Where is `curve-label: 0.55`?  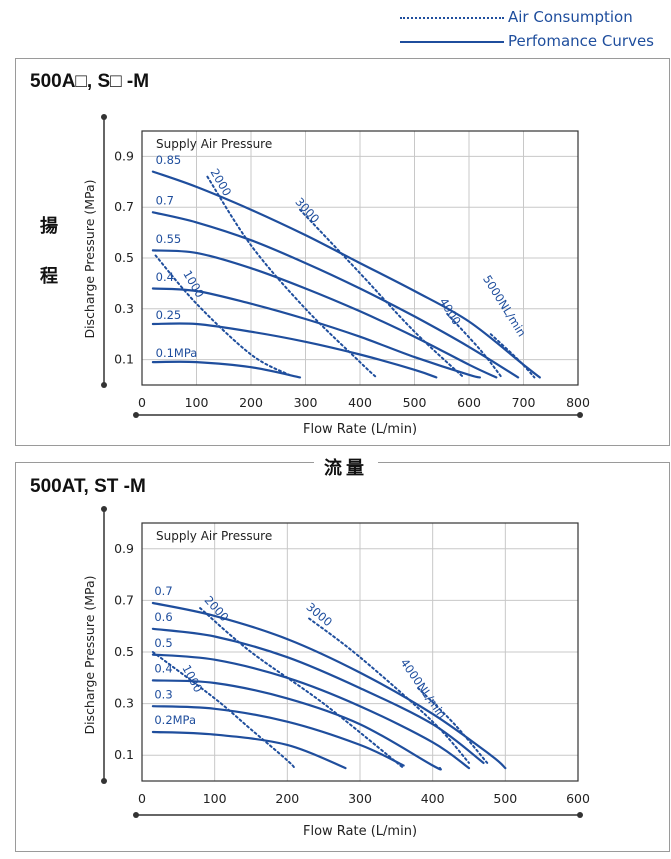 curve-label: 0.55 is located at coordinates (169, 239).